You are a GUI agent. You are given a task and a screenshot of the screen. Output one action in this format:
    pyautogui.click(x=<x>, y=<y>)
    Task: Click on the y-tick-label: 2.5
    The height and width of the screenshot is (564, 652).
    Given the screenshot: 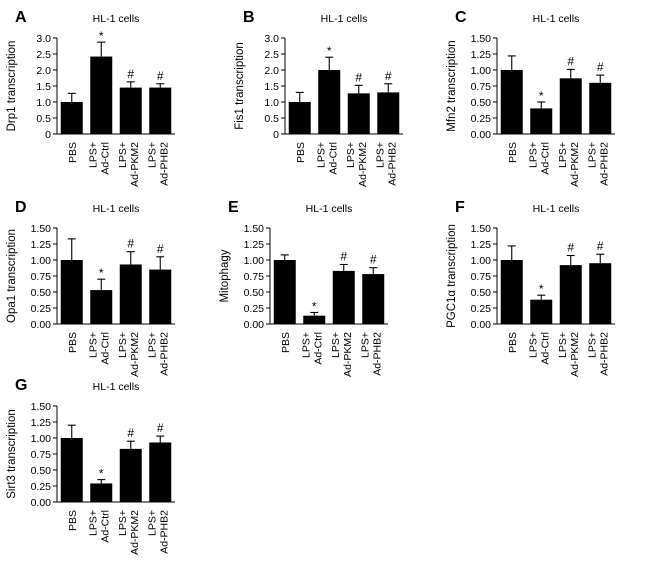 What is the action you would take?
    pyautogui.click(x=43, y=55)
    